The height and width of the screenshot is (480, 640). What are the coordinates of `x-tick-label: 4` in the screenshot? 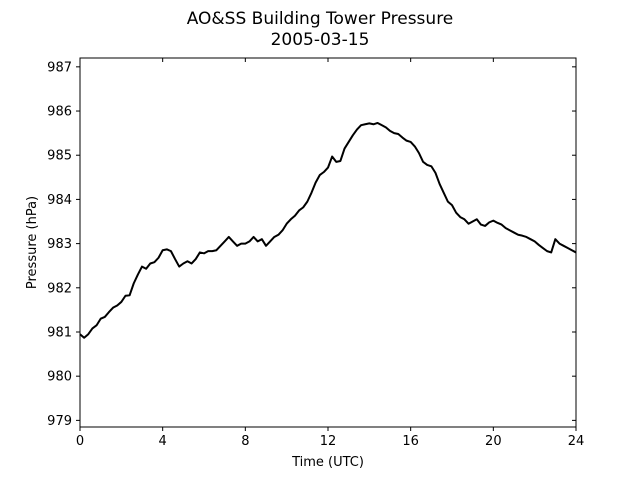 It's located at (163, 441).